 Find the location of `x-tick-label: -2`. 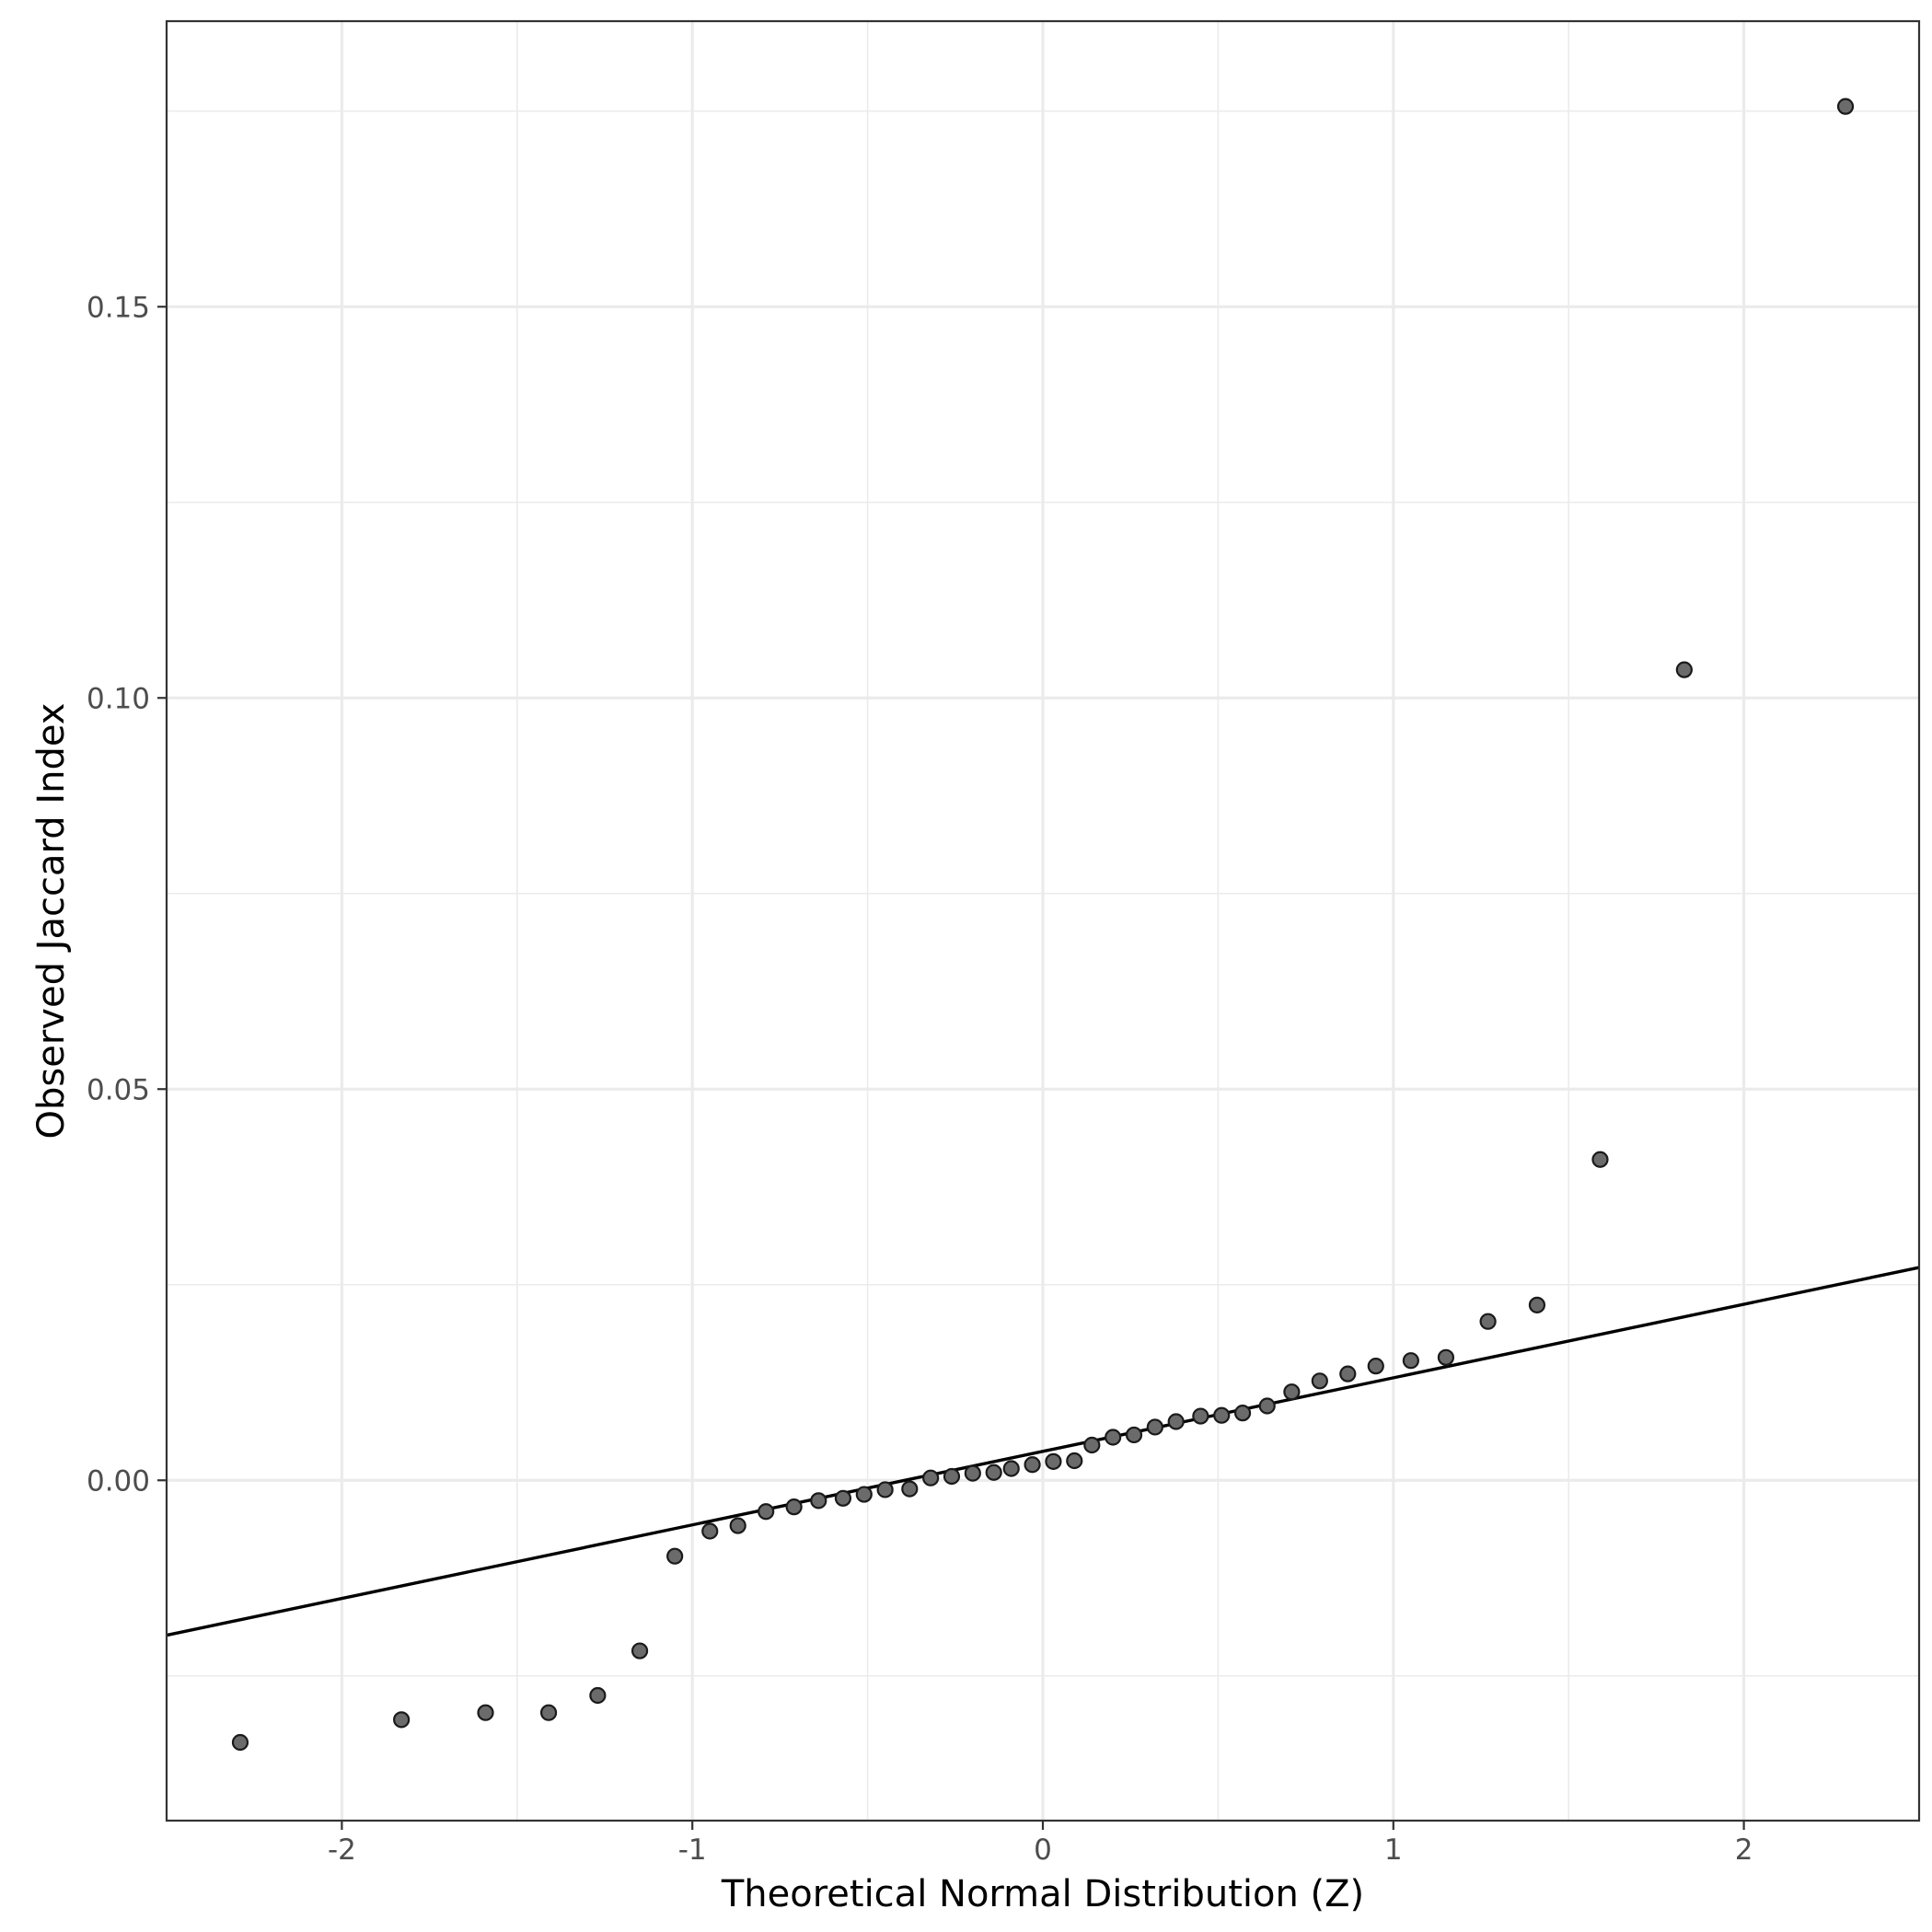

x-tick-label: -2 is located at coordinates (342, 1851).